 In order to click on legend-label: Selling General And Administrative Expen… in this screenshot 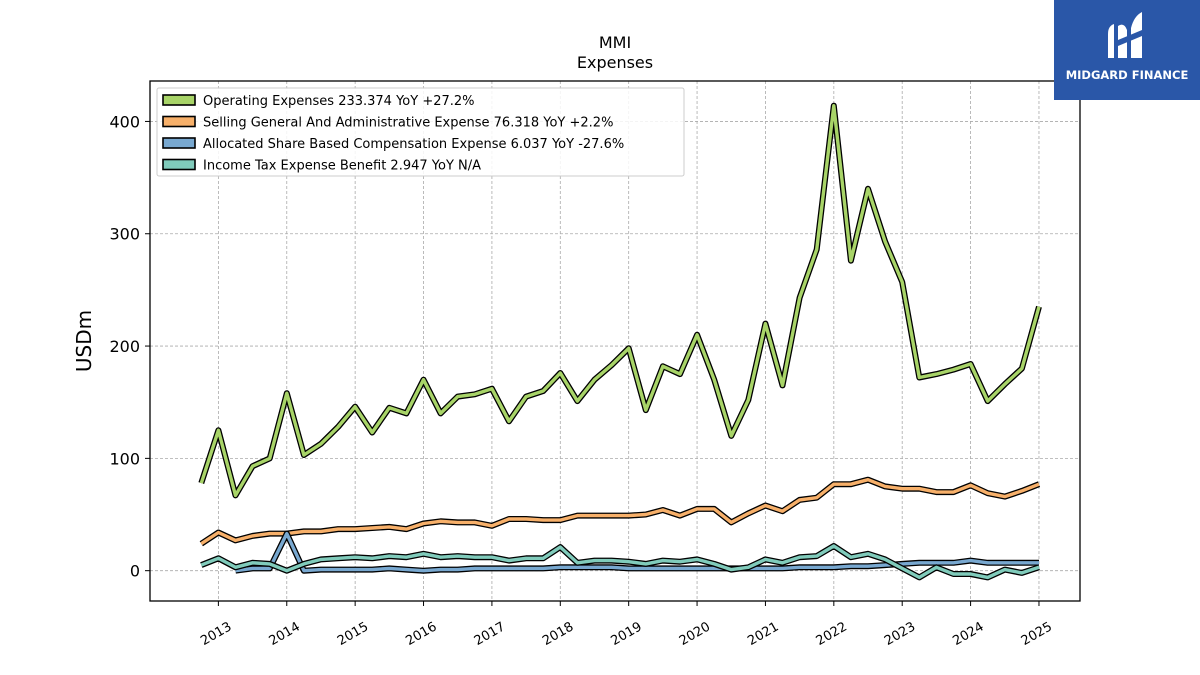, I will do `click(408, 123)`.